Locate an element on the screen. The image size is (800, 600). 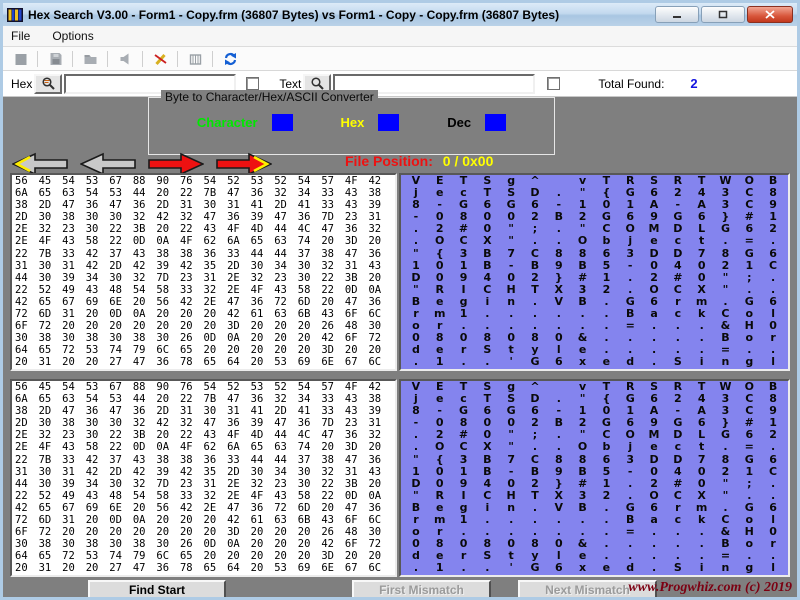
hex-byte: 23 is located at coordinates (351, 423).